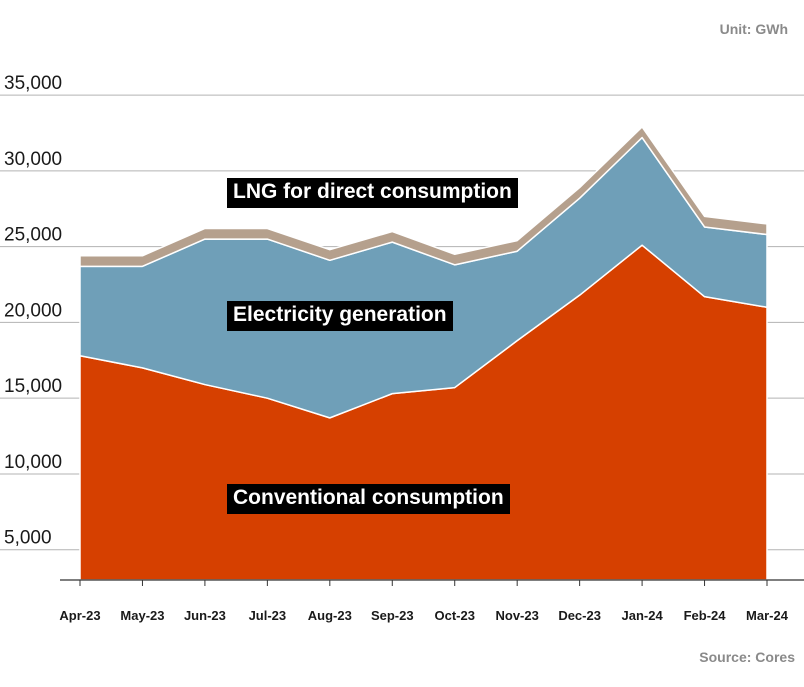 Image resolution: width=804 pixels, height=687 pixels. Describe the element at coordinates (33, 235) in the screenshot. I see `y-tick-label: 25,000` at that location.